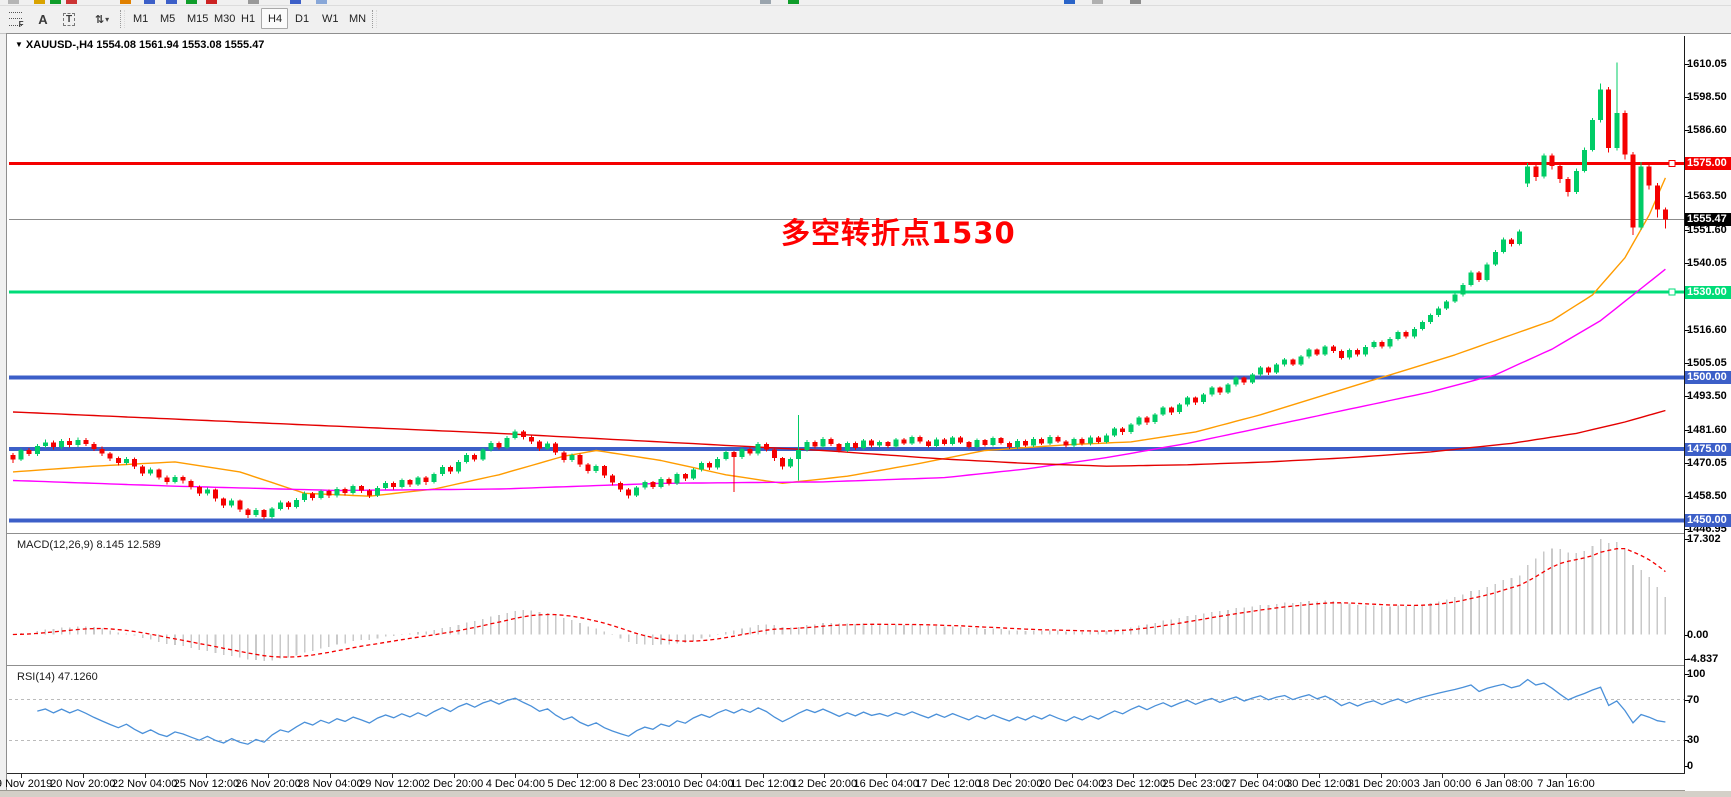 This screenshot has height=797, width=1731. Describe the element at coordinates (1708, 520) in the screenshot. I see `hline-price-label: 1450.00` at that location.